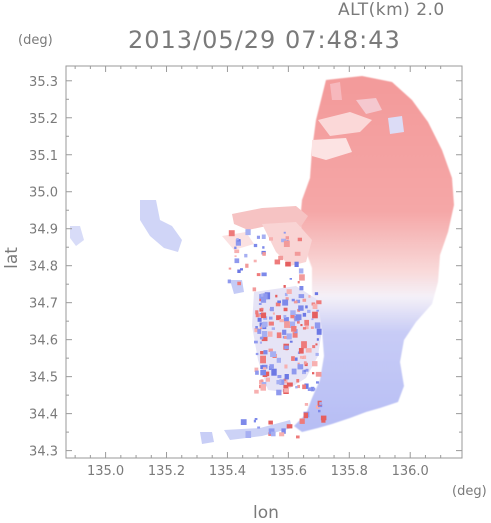 The height and width of the screenshot is (523, 491). What do you see at coordinates (43, 267) in the screenshot?
I see `y-tick-label: 34.8` at bounding box center [43, 267].